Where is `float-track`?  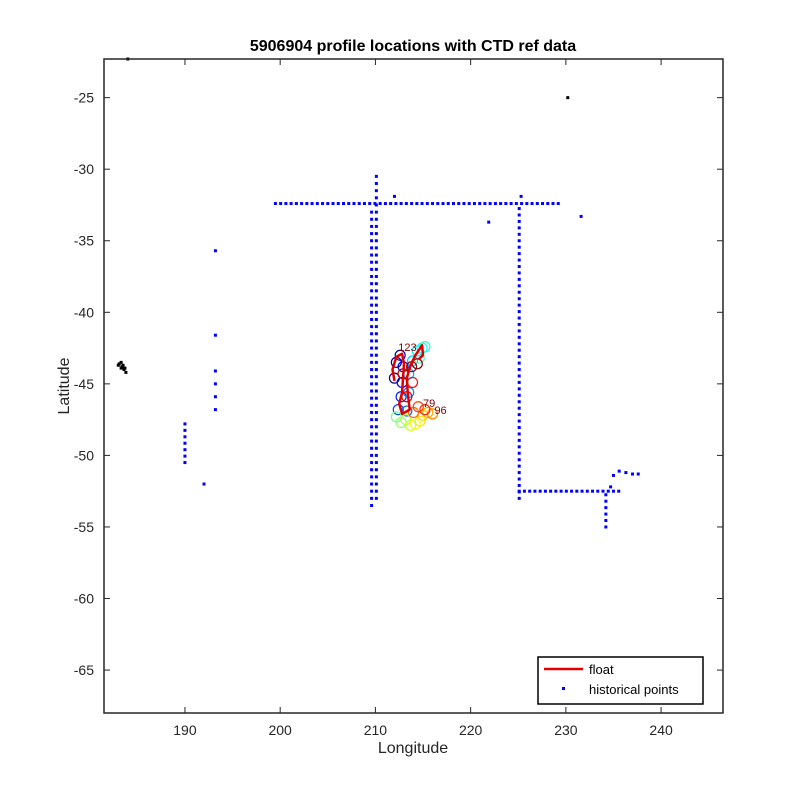
float-track is located at coordinates (408, 379).